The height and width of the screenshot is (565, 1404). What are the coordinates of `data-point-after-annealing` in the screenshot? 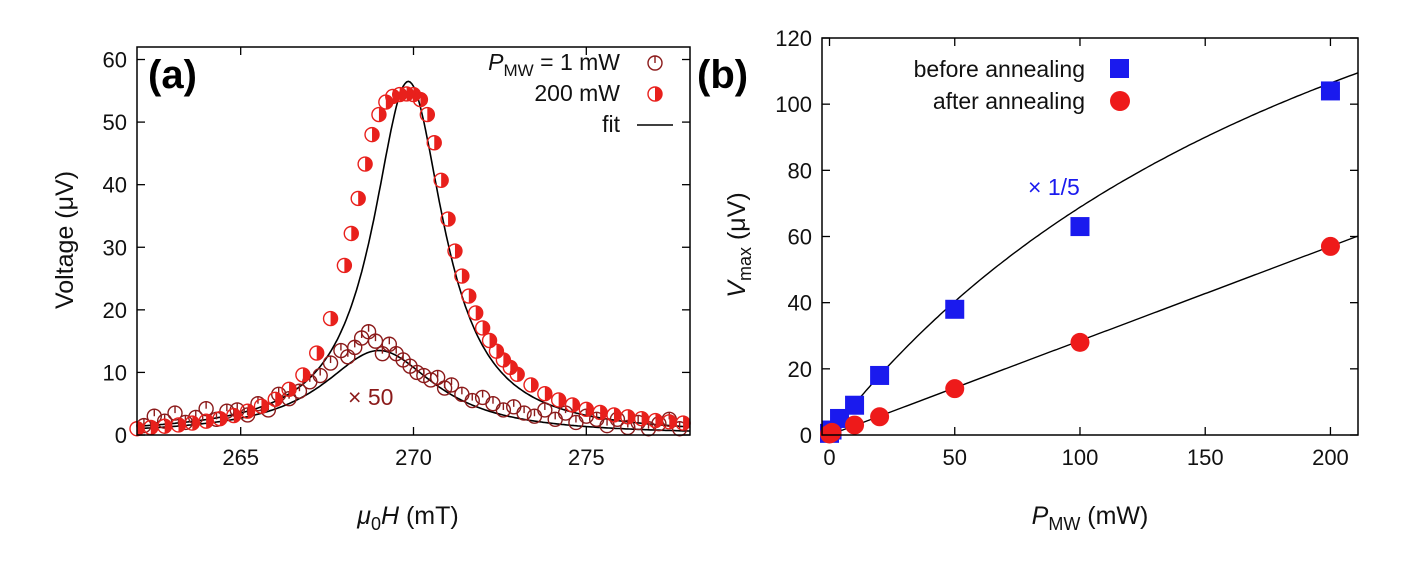 It's located at (855, 425).